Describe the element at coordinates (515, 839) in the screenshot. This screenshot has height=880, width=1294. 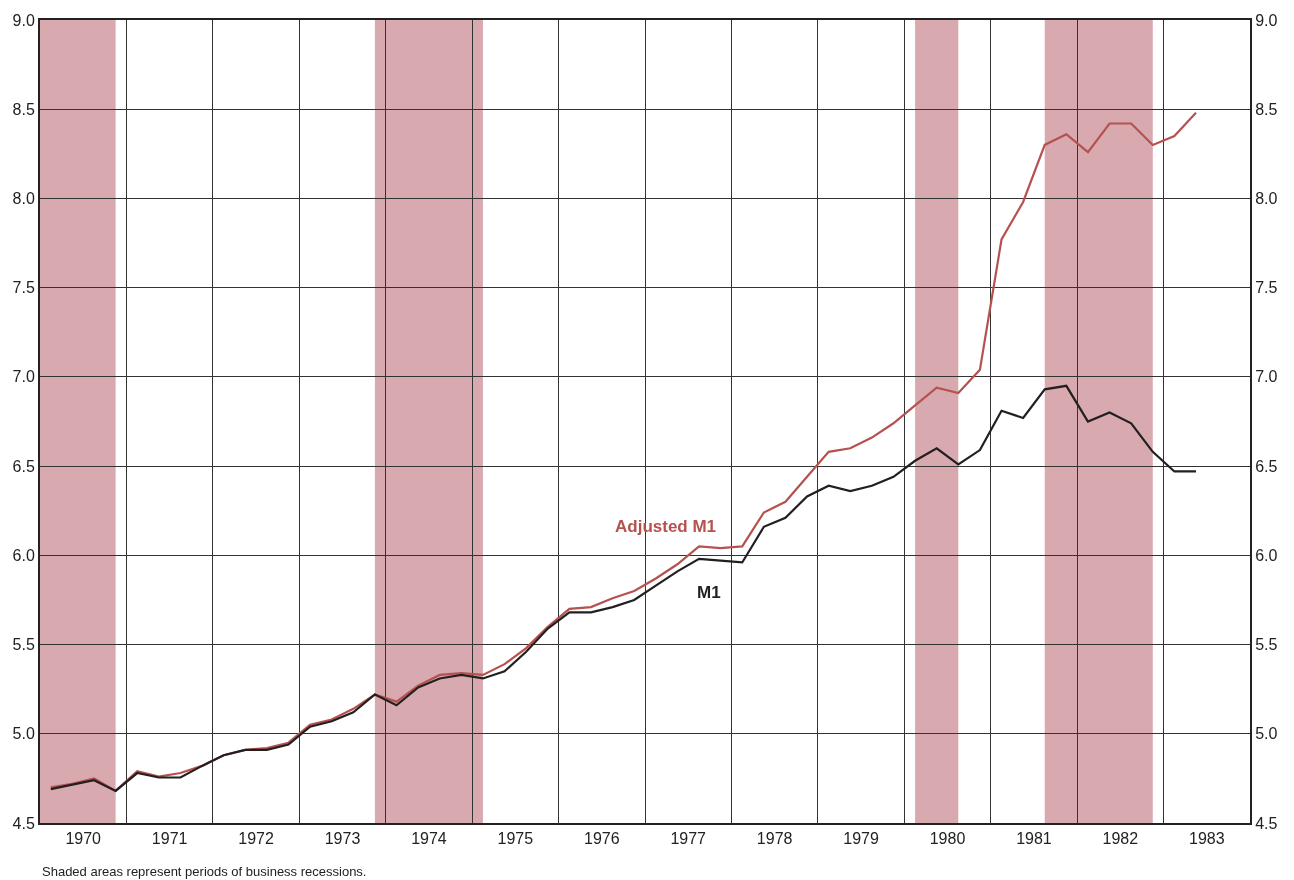
I see `x-tick-label: 1975` at that location.